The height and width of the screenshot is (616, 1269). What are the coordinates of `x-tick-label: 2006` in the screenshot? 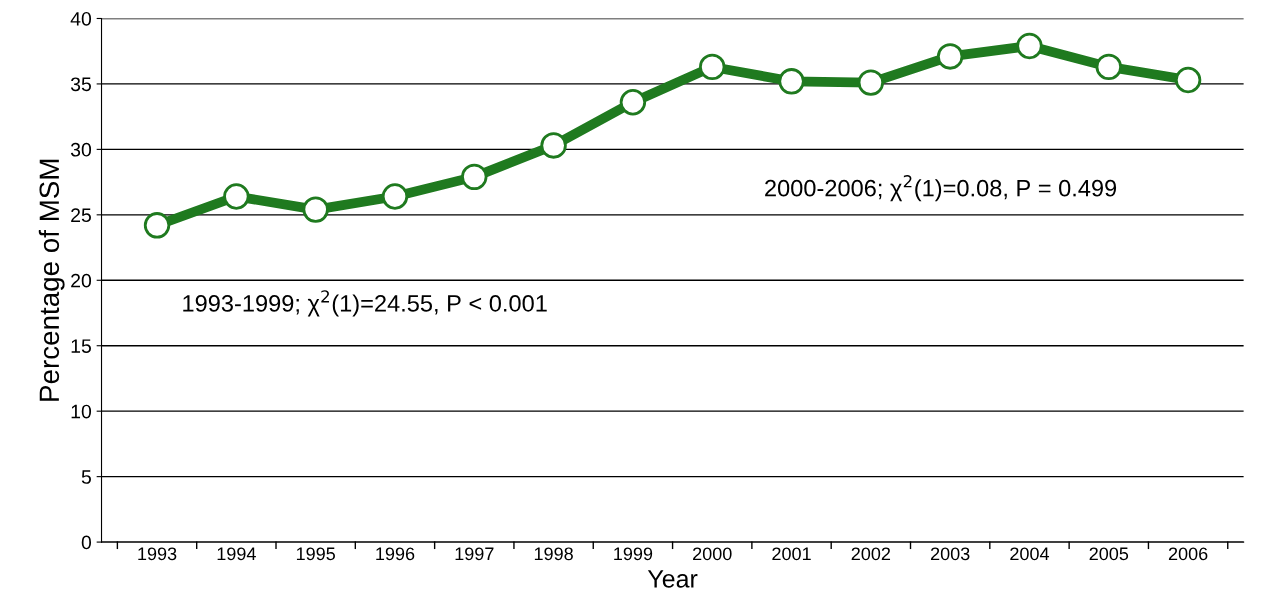 It's located at (1188, 554).